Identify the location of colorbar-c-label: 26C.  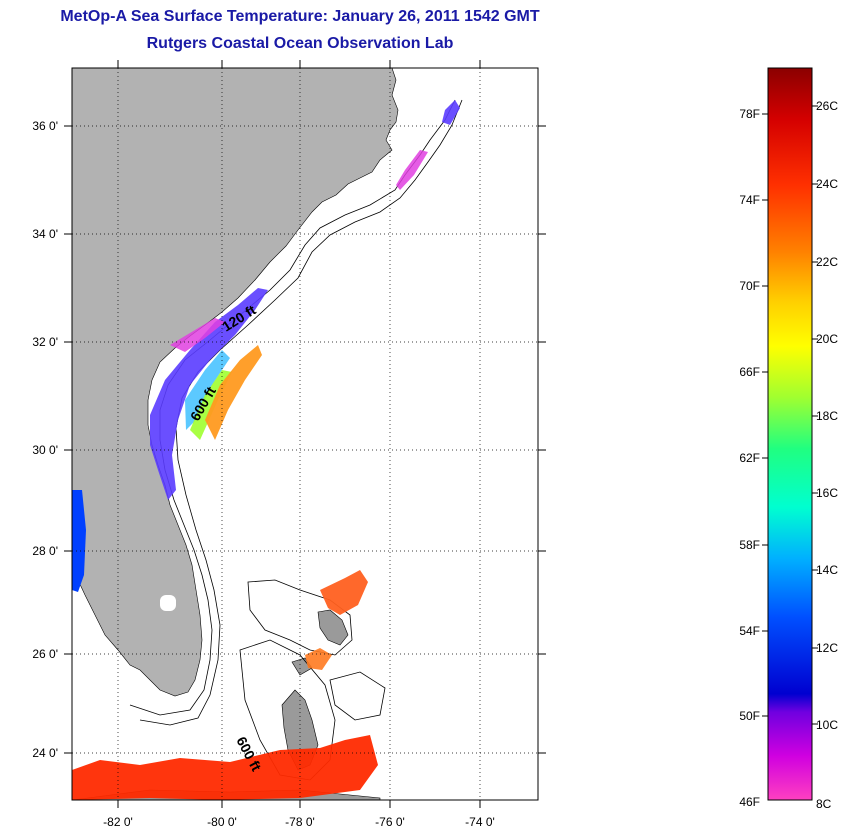
(827, 106).